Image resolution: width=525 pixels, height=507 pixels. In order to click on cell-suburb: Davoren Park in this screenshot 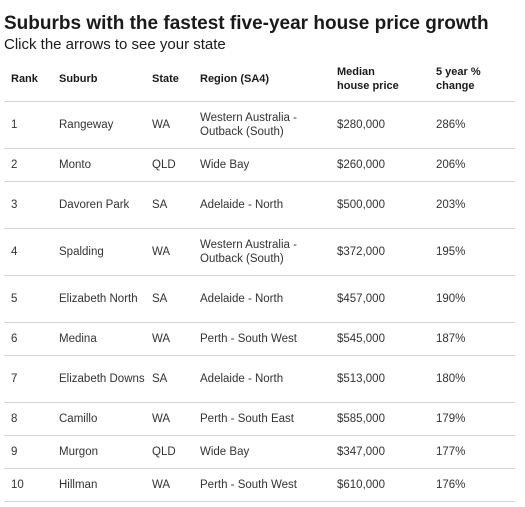, I will do `click(98, 205)`.